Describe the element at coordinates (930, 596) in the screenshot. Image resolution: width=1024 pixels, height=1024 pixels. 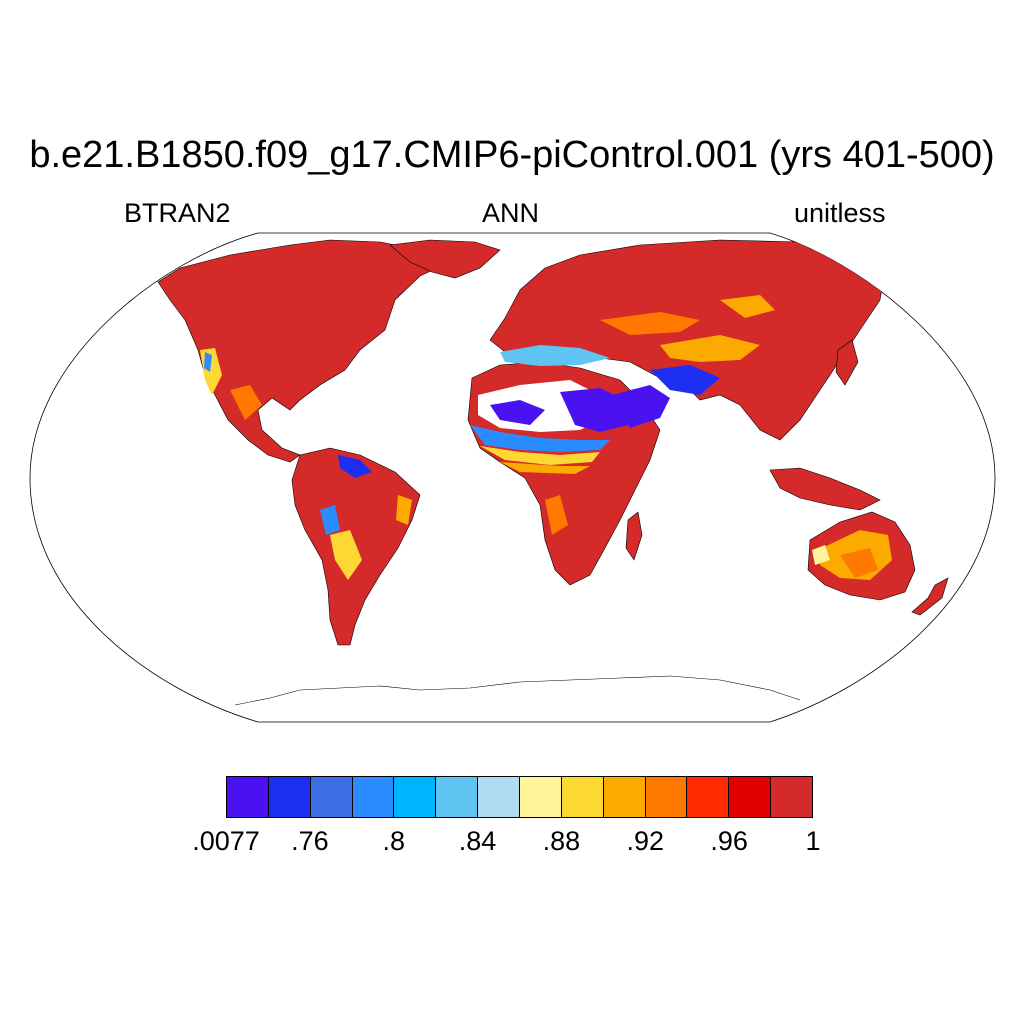
I see `new-zealand-landmass` at that location.